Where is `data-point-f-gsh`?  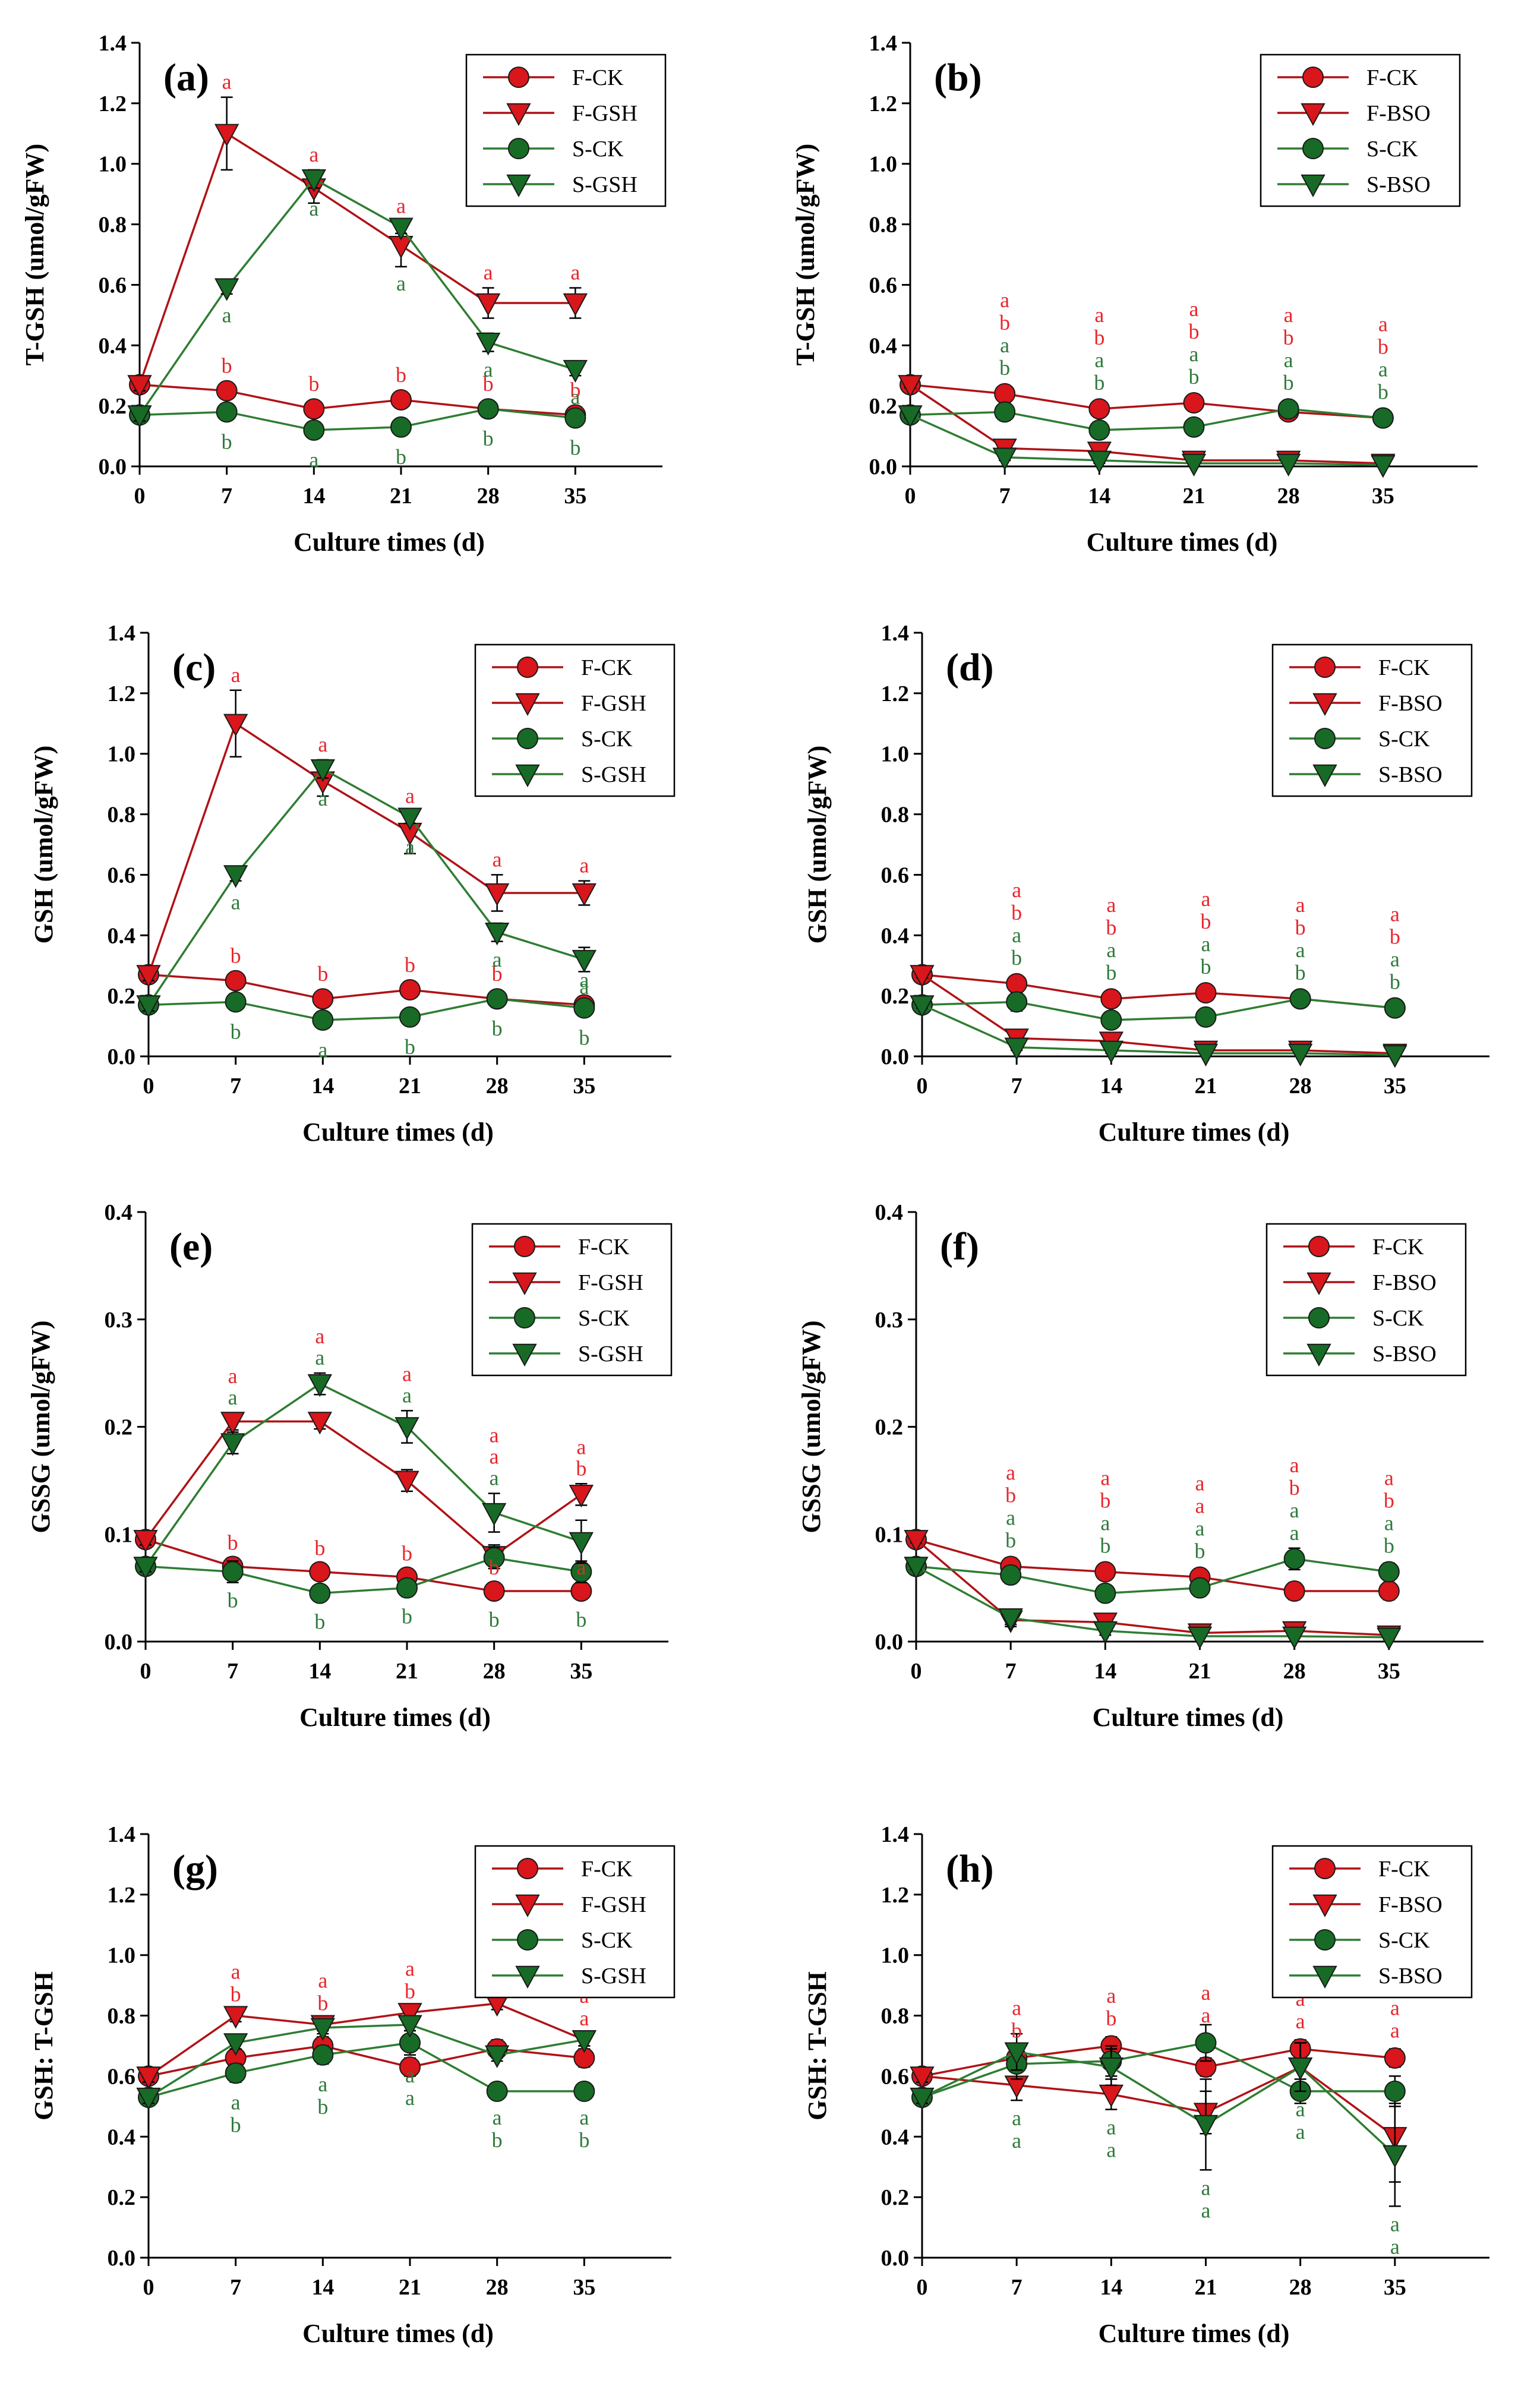
data-point-f-gsh is located at coordinates (226, 136).